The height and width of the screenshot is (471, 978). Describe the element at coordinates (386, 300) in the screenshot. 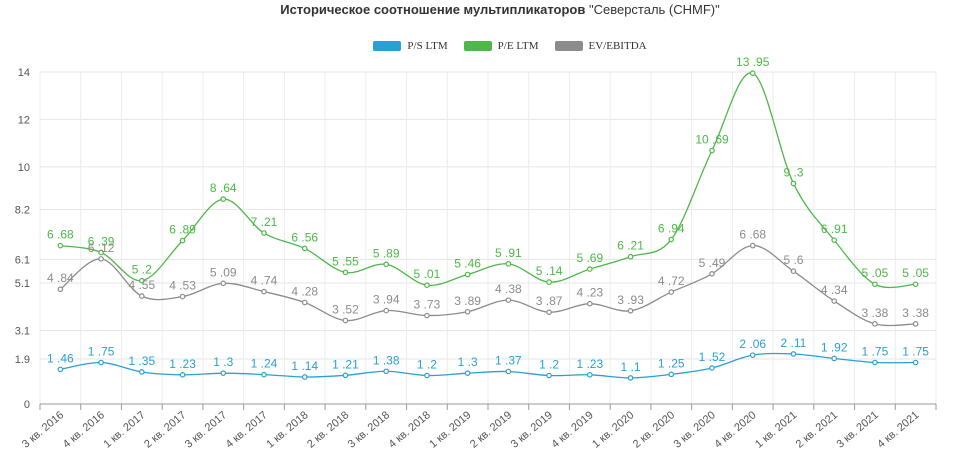

I see `data-label-ev: 3 .94` at that location.